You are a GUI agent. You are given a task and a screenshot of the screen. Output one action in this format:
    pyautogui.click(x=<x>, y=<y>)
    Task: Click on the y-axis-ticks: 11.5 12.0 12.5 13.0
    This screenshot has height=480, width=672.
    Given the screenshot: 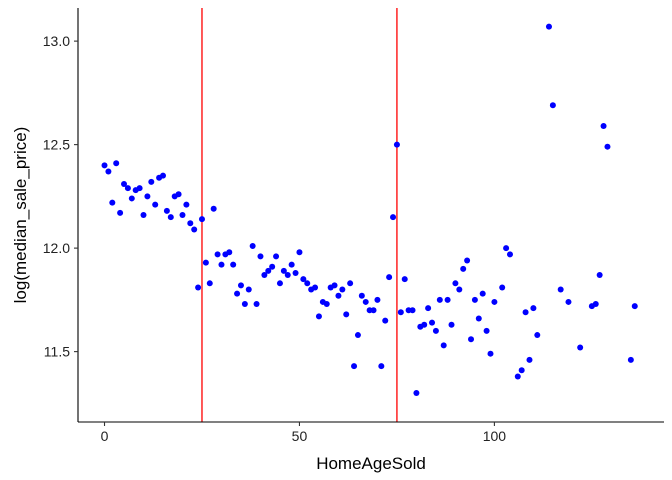 What is the action you would take?
    pyautogui.click(x=60, y=196)
    